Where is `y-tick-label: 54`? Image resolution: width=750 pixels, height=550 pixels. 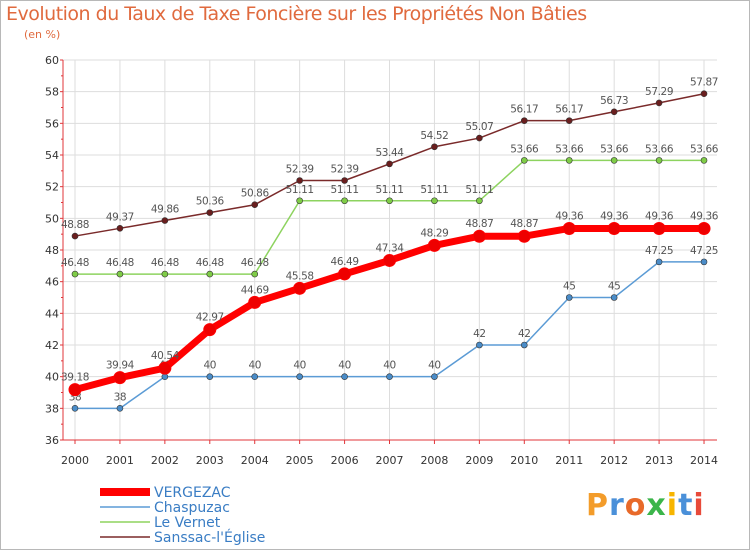
y-tick-label: 54 is located at coordinates (52, 155).